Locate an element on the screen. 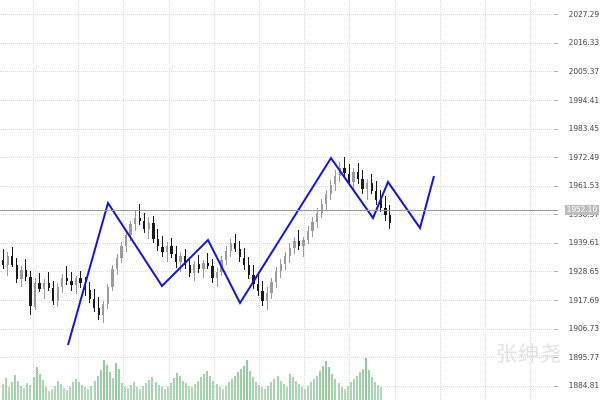  price-axis-tick-label: 1983.45 is located at coordinates (583, 129).